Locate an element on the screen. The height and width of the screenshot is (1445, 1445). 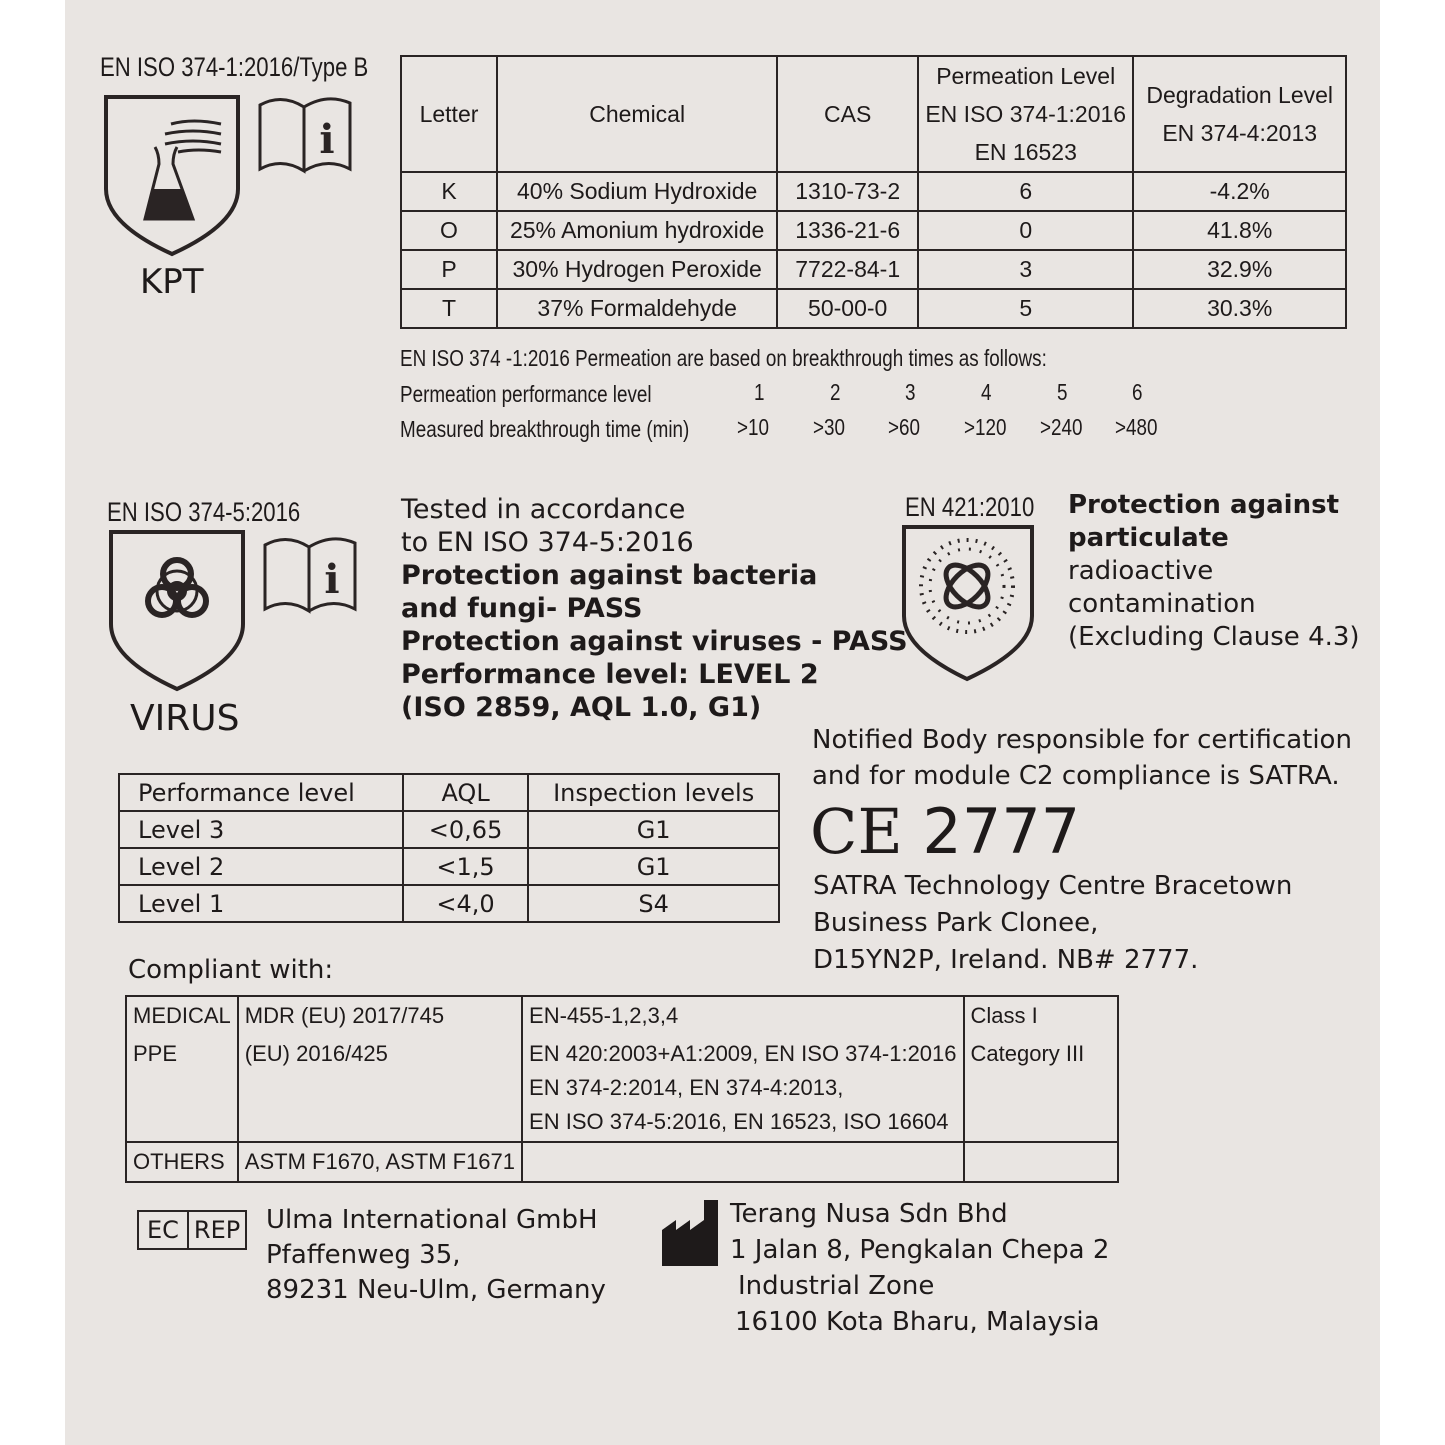
column-header: CAS is located at coordinates (848, 114).